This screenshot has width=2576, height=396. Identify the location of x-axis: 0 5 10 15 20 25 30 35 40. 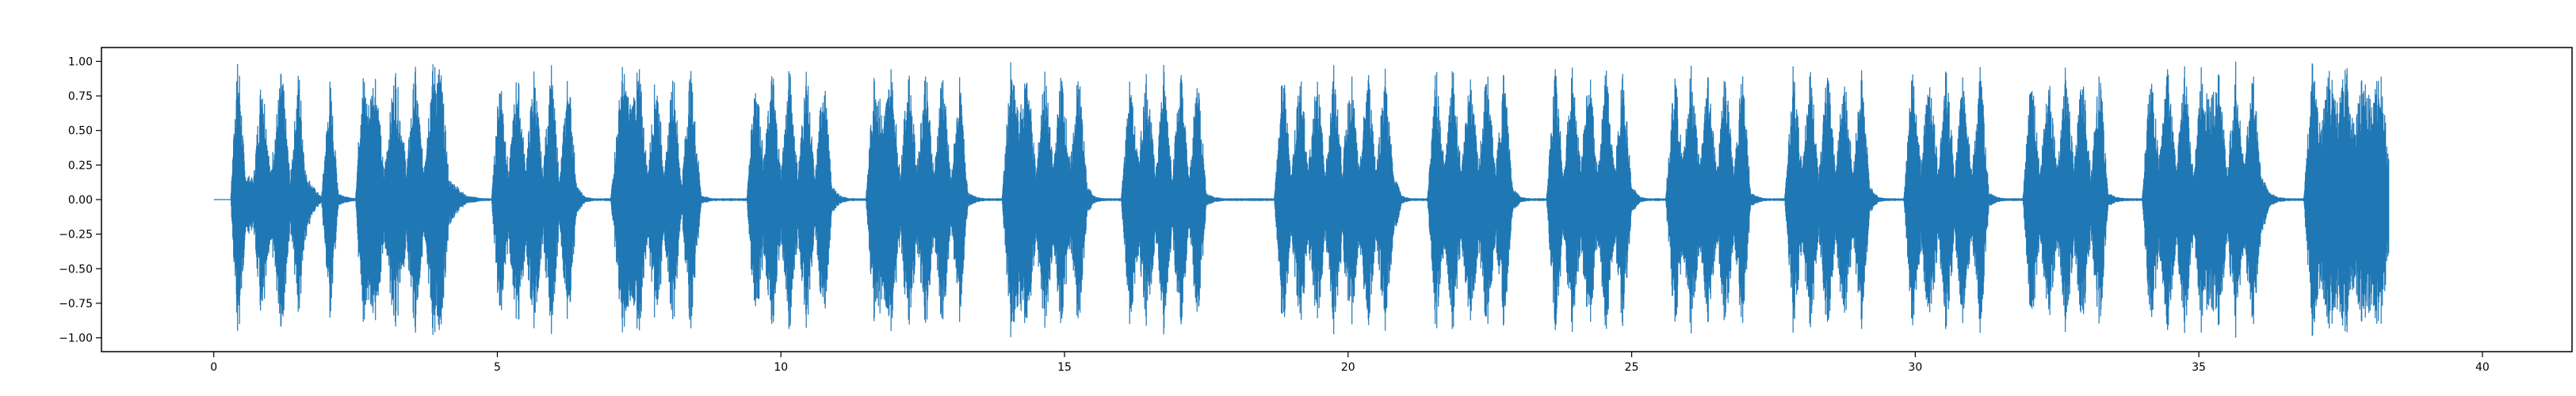
(1350, 363).